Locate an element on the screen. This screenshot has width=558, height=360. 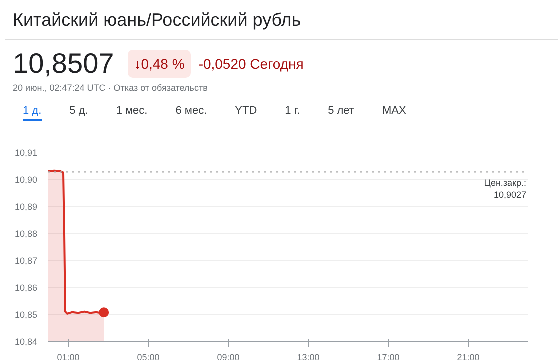
y-tick-label: 10,84 is located at coordinates (26, 342).